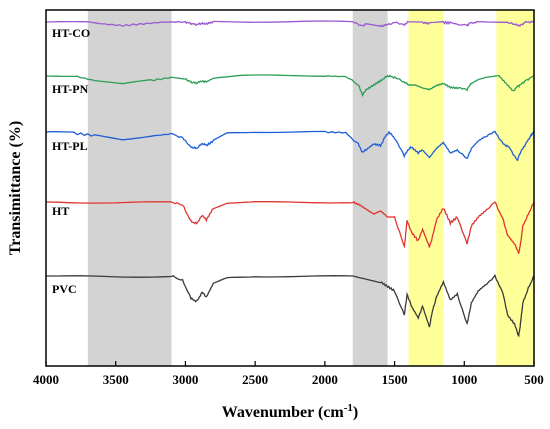 This screenshot has width=550, height=429. Describe the element at coordinates (71, 33) in the screenshot. I see `series-label-ht-co: HT-CO` at that location.